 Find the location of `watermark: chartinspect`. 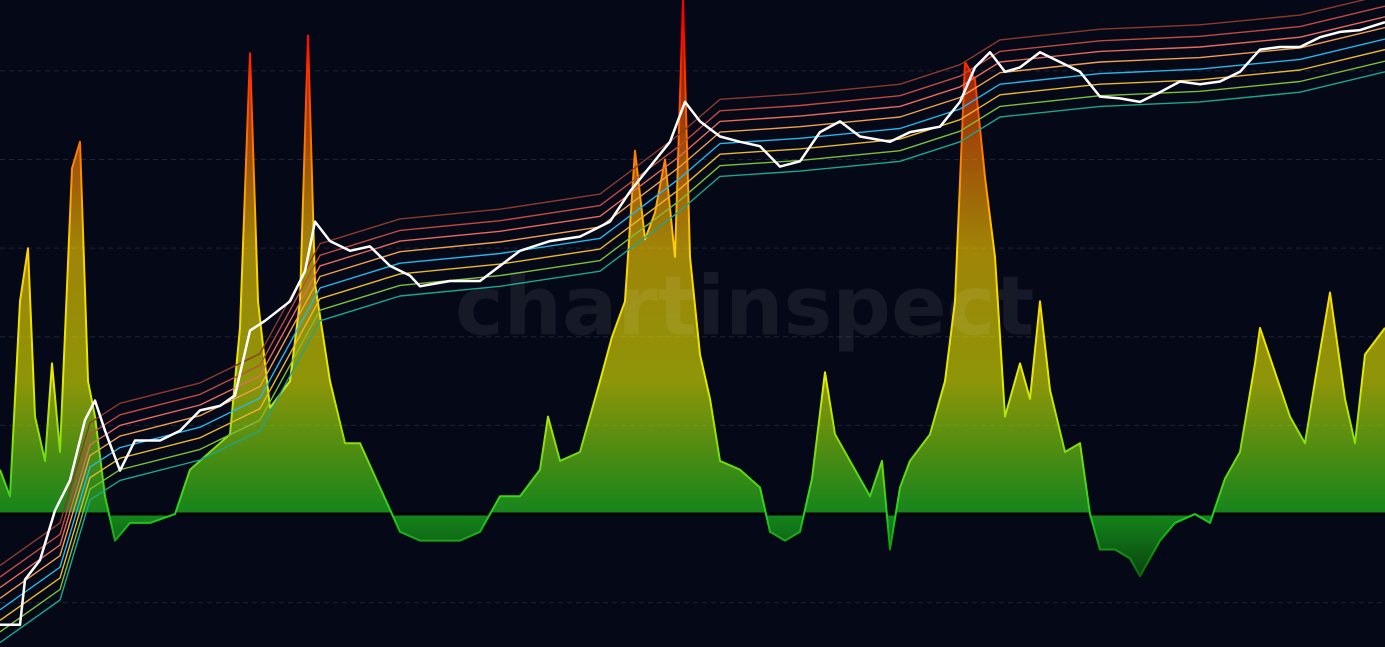

watermark: chartinspect is located at coordinates (744, 306).